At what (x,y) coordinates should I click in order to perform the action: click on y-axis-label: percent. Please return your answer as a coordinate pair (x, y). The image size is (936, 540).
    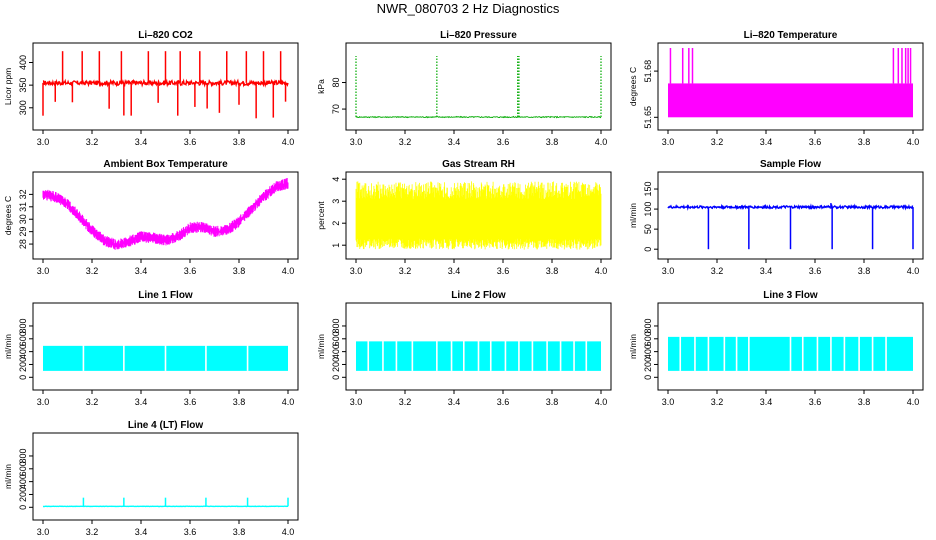
    Looking at the image, I should click on (321, 215).